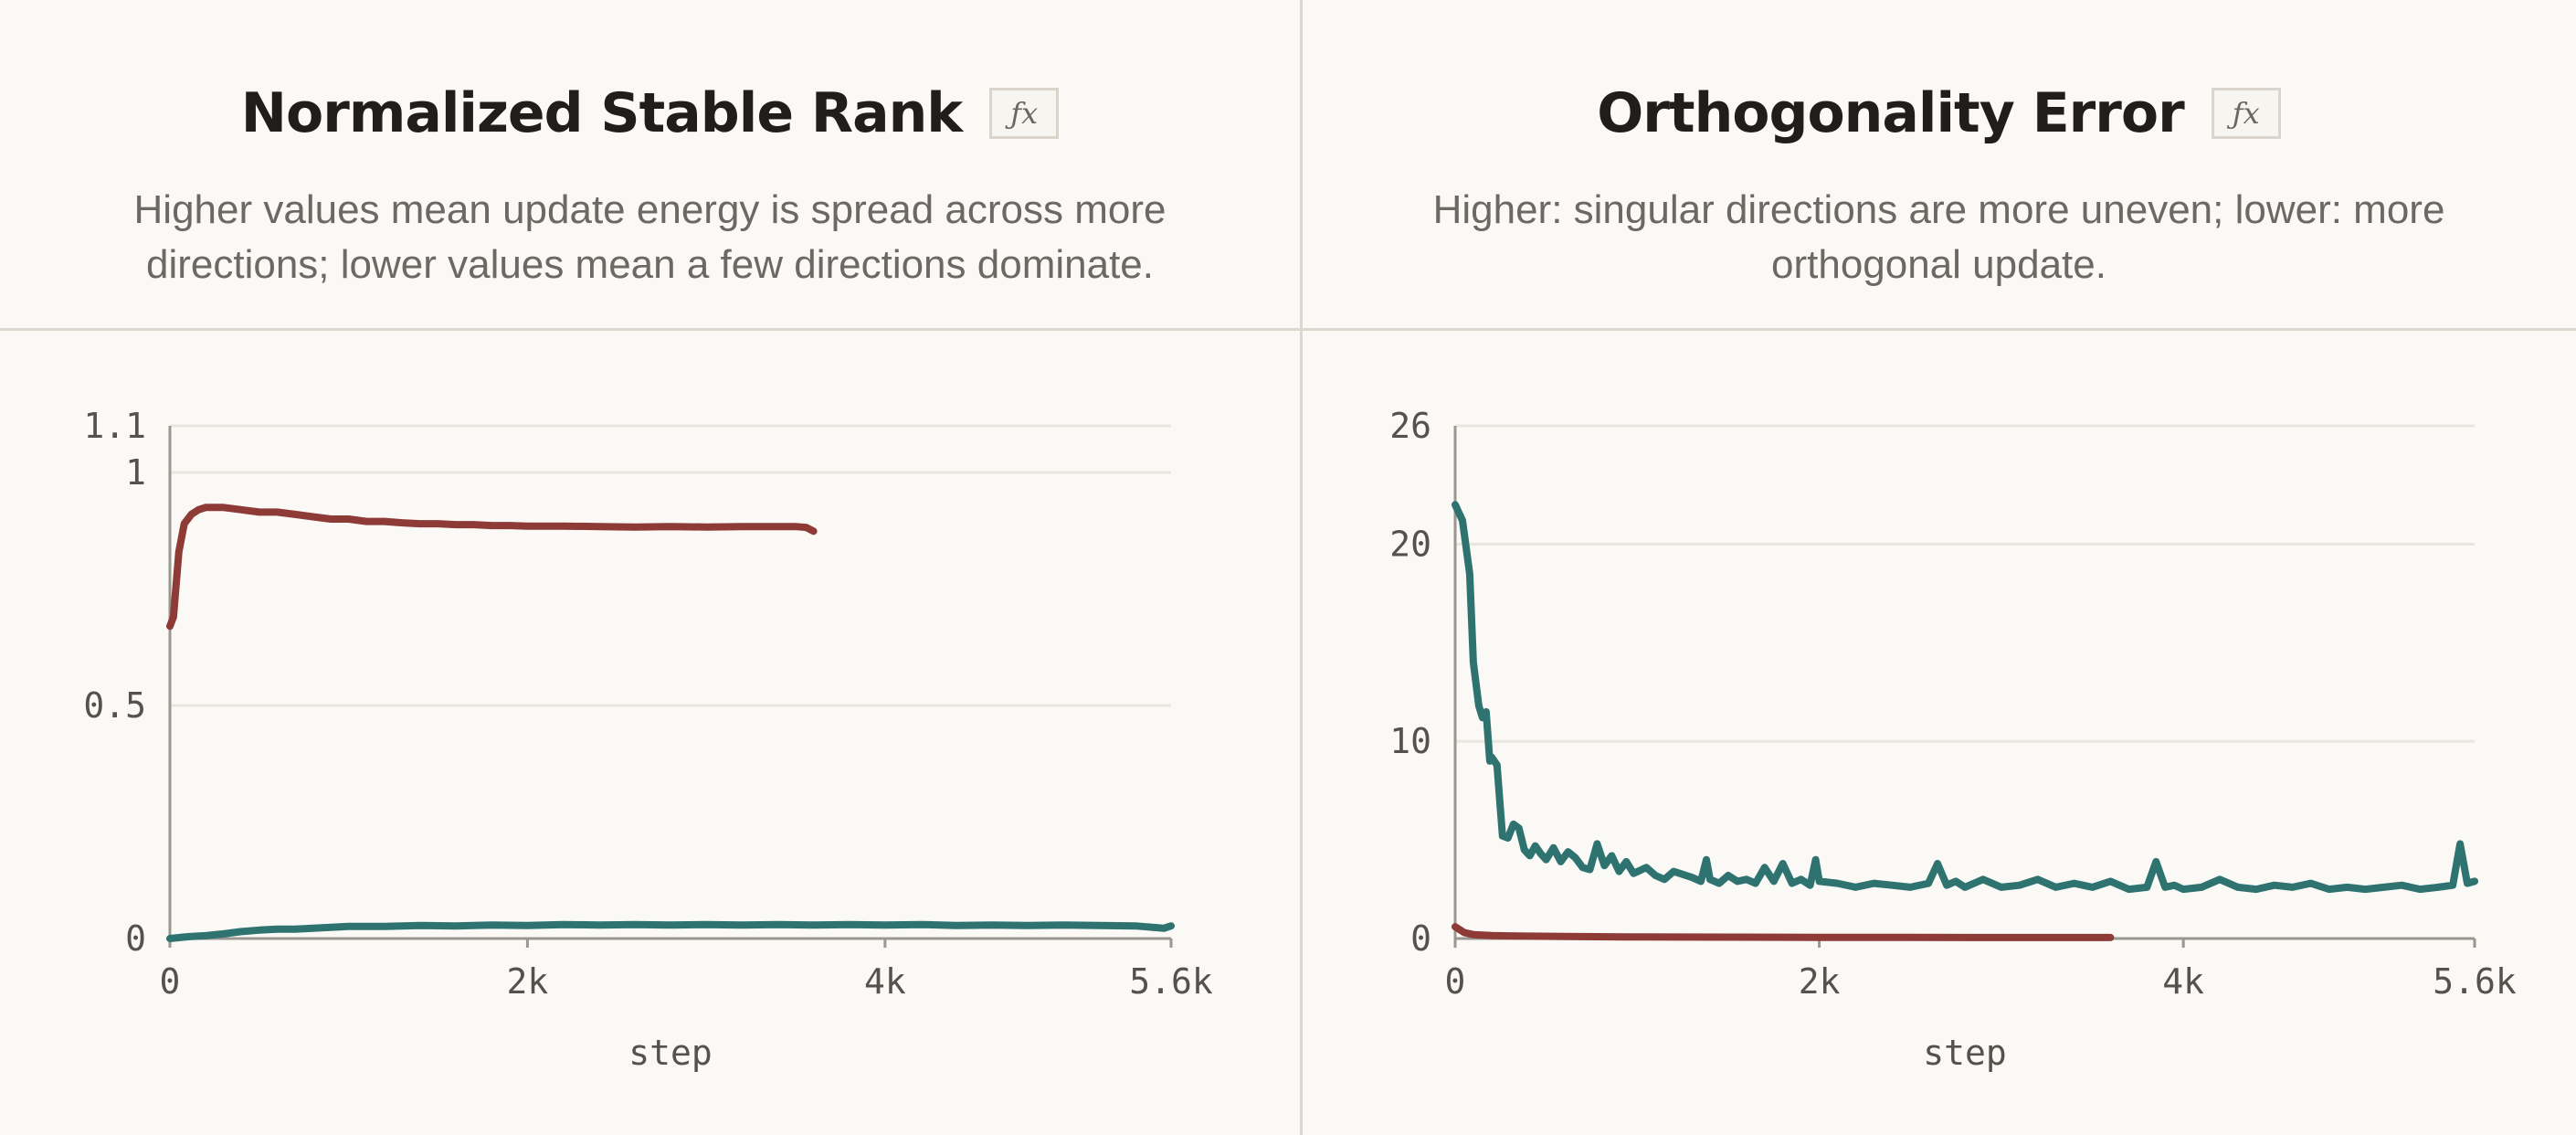 The image size is (2576, 1135). Describe the element at coordinates (1410, 426) in the screenshot. I see `y-tick-label: 26` at that location.